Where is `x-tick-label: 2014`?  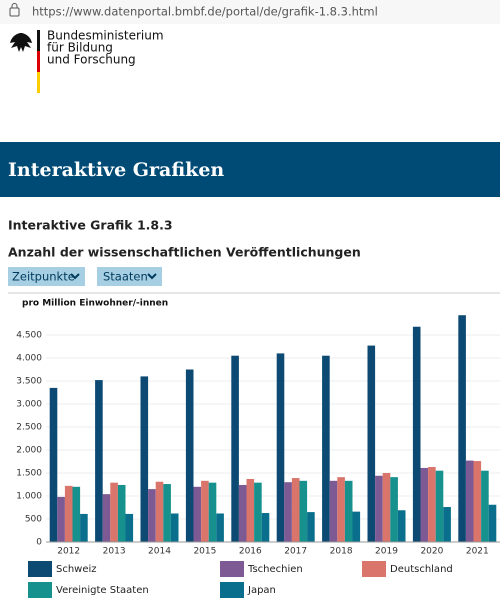
x-tick-label: 2014 is located at coordinates (159, 552).